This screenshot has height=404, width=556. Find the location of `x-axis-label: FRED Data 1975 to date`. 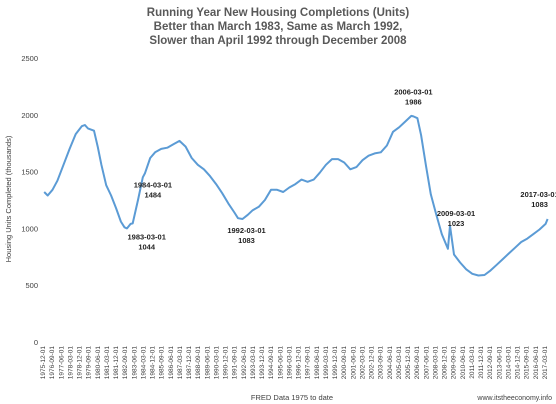

x-axis-label: FRED Data 1975 to date is located at coordinates (292, 397).